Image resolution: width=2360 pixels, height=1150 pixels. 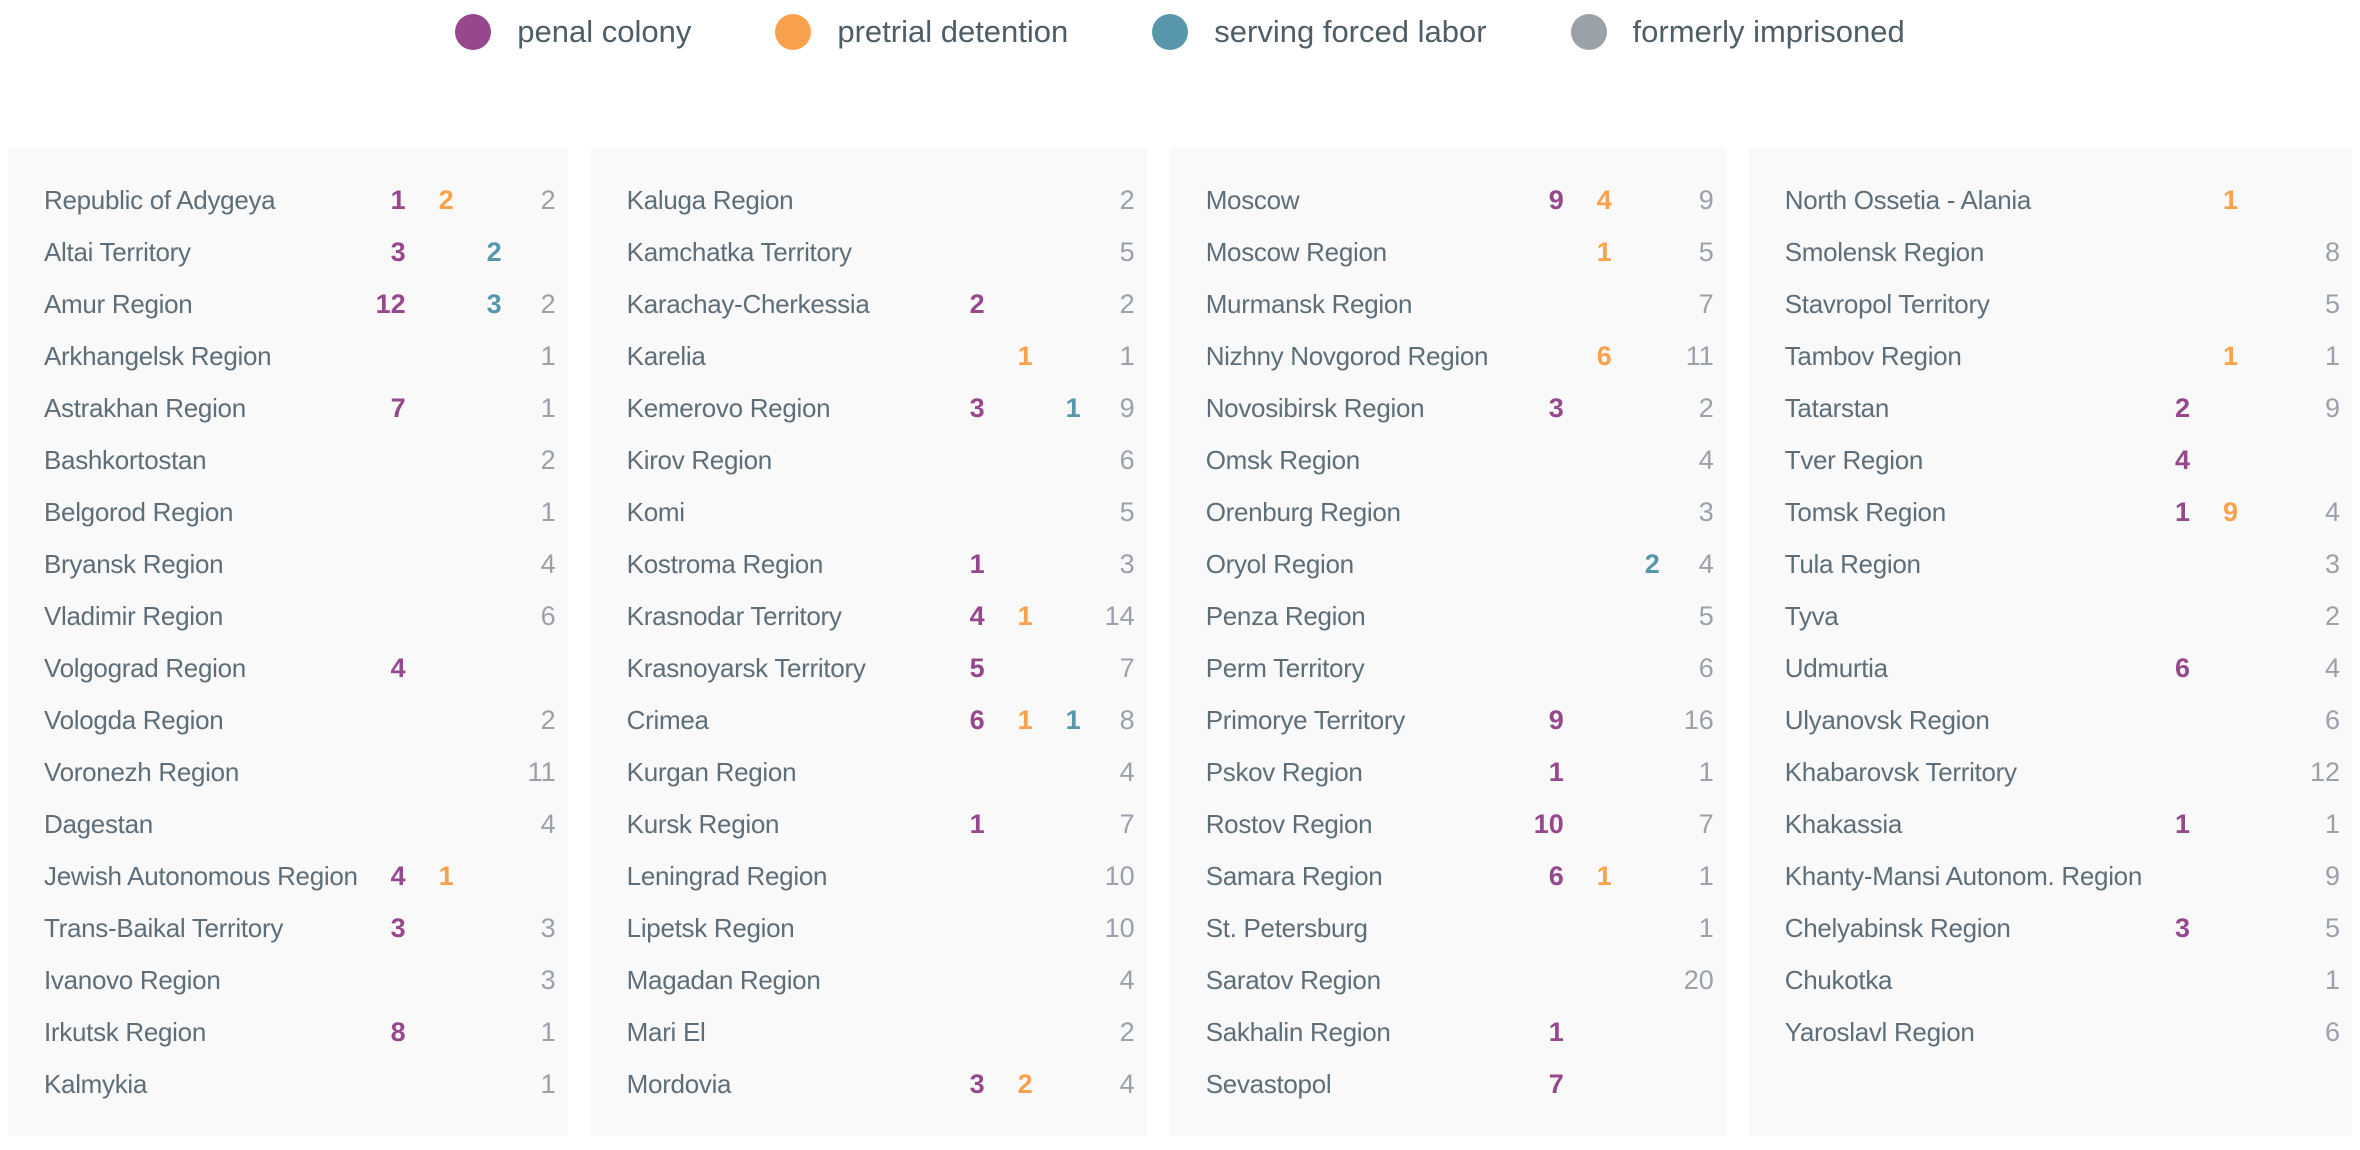 I want to click on former-count: 14, so click(x=1119, y=615).